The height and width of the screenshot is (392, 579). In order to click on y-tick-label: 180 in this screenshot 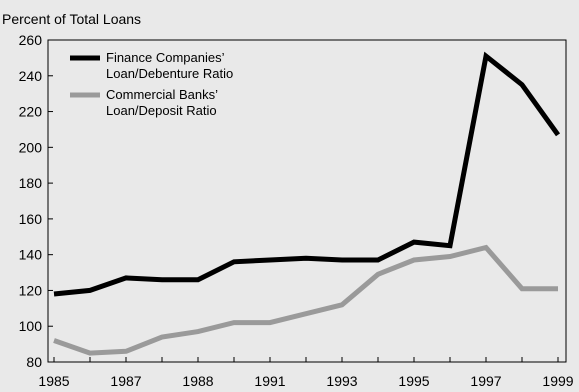, I will do `click(31, 183)`.